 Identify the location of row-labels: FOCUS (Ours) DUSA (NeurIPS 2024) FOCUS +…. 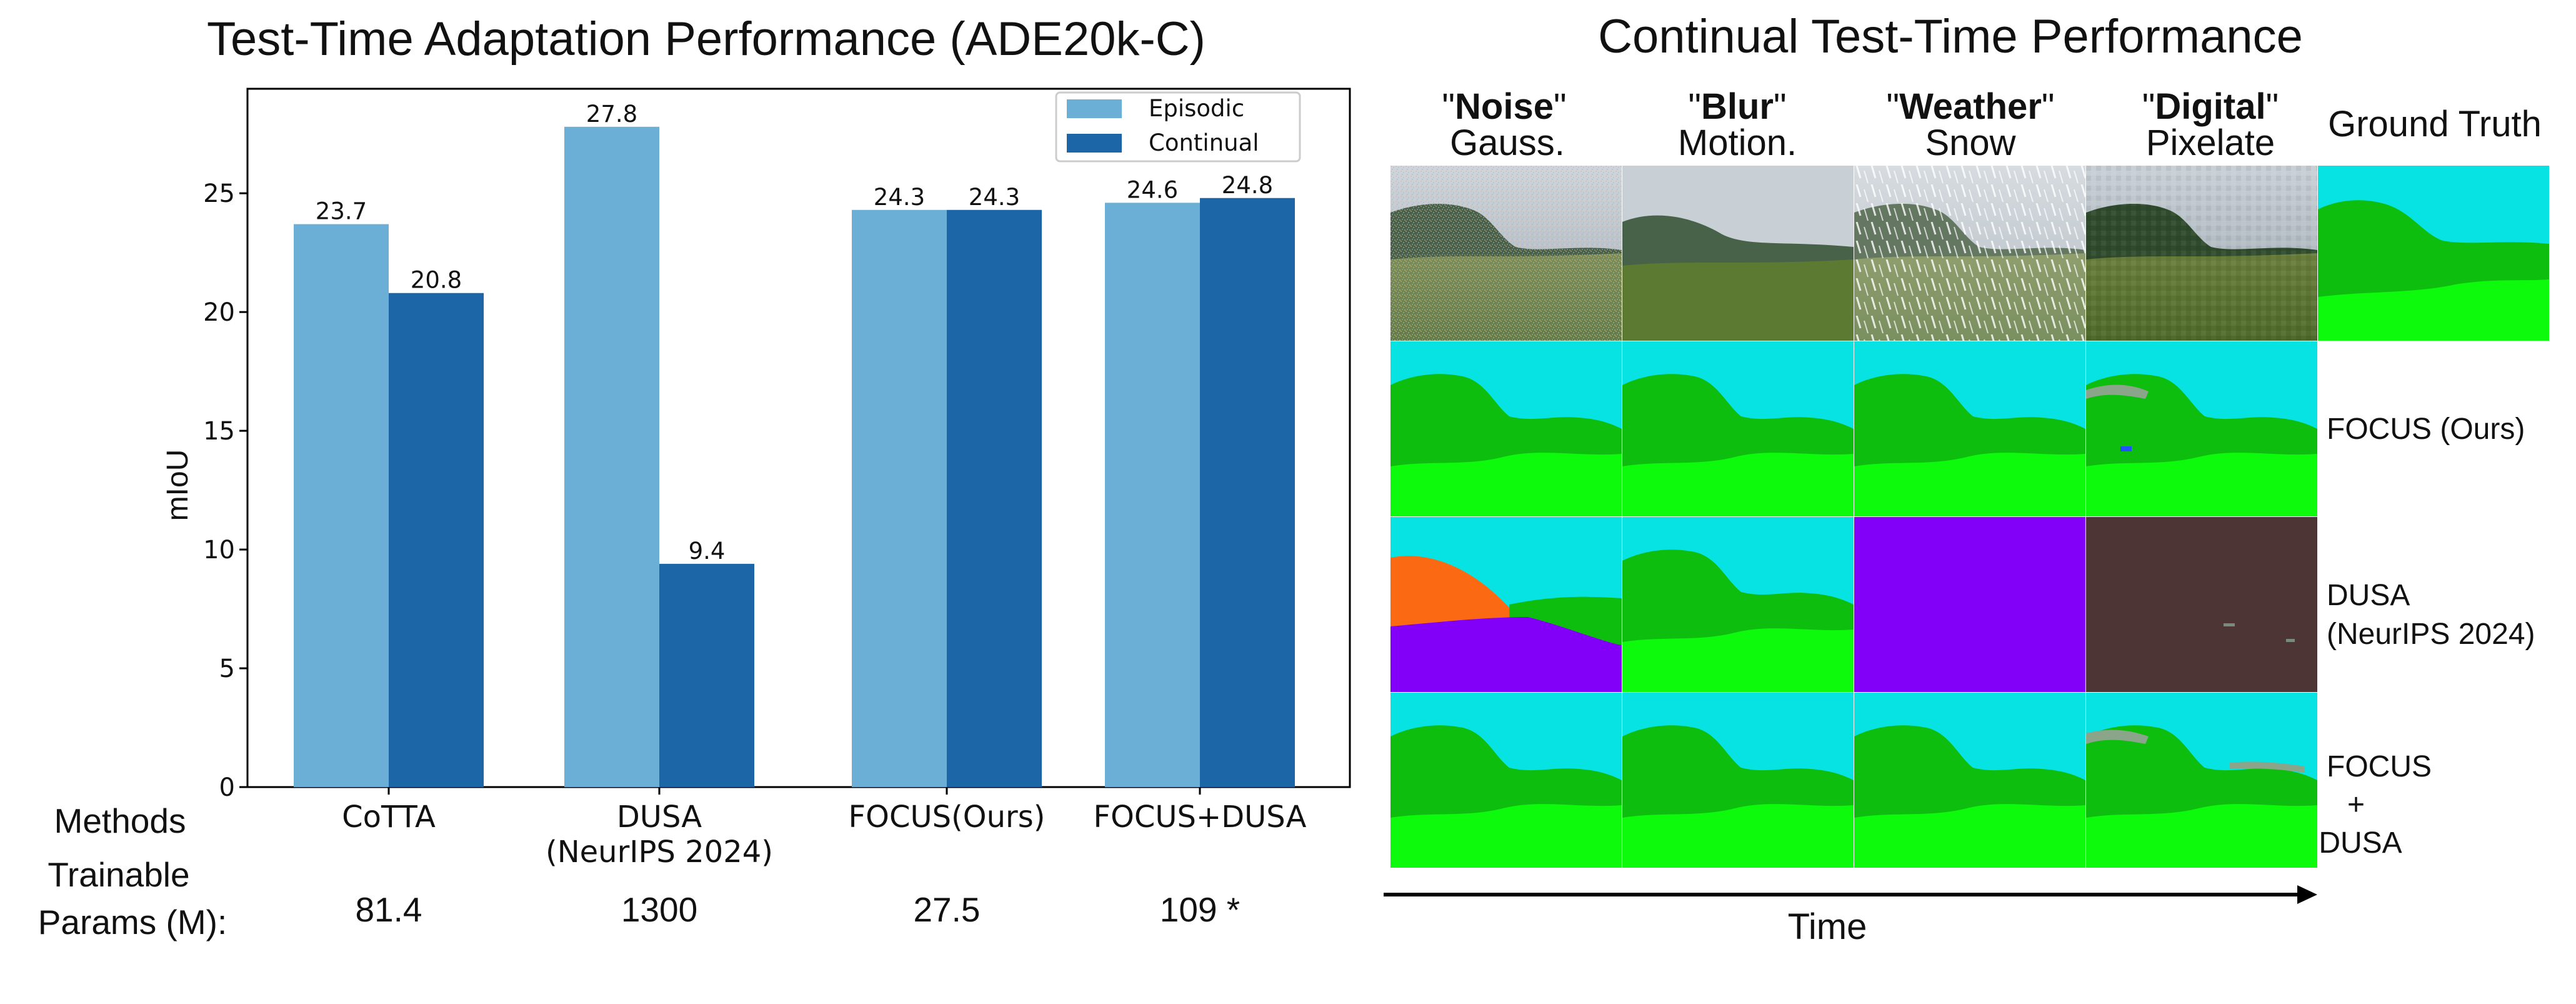
(2427, 636).